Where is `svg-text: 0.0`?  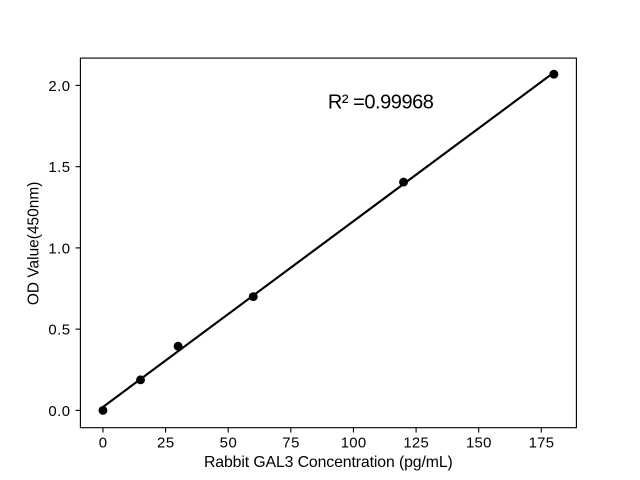
svg-text: 0.0 is located at coordinates (59, 412).